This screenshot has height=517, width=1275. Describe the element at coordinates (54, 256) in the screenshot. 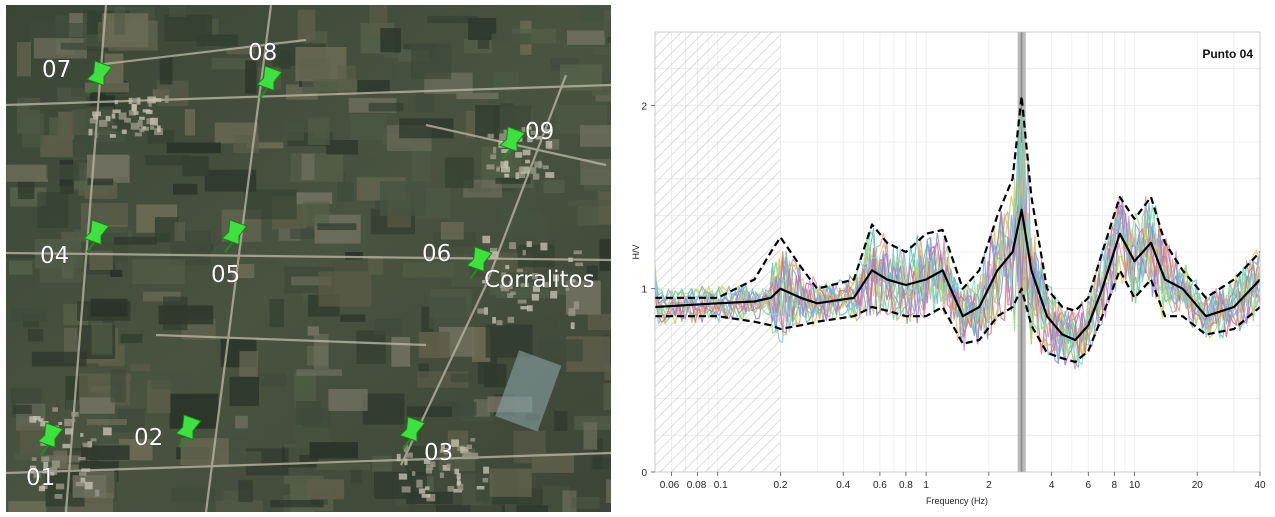

I see `map-pin-label: 04` at that location.